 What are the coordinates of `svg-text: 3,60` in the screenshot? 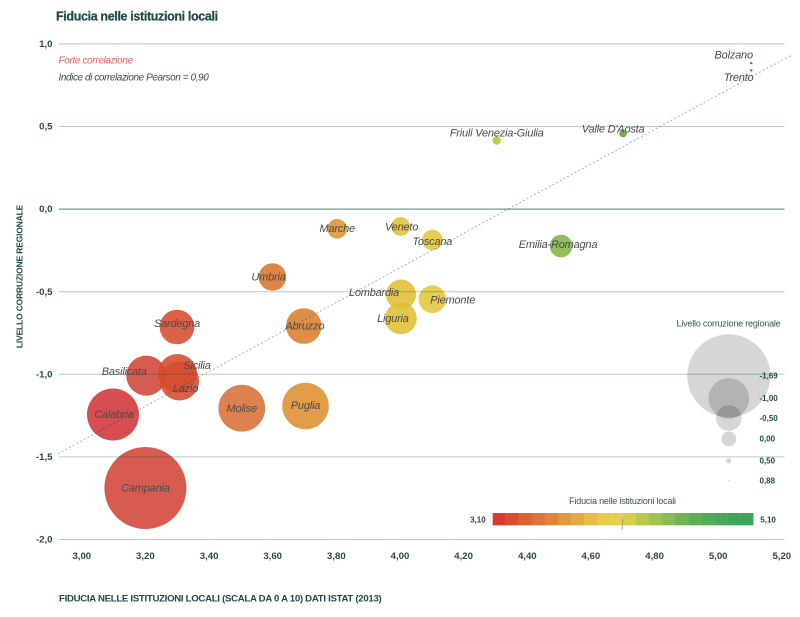 It's located at (272, 556).